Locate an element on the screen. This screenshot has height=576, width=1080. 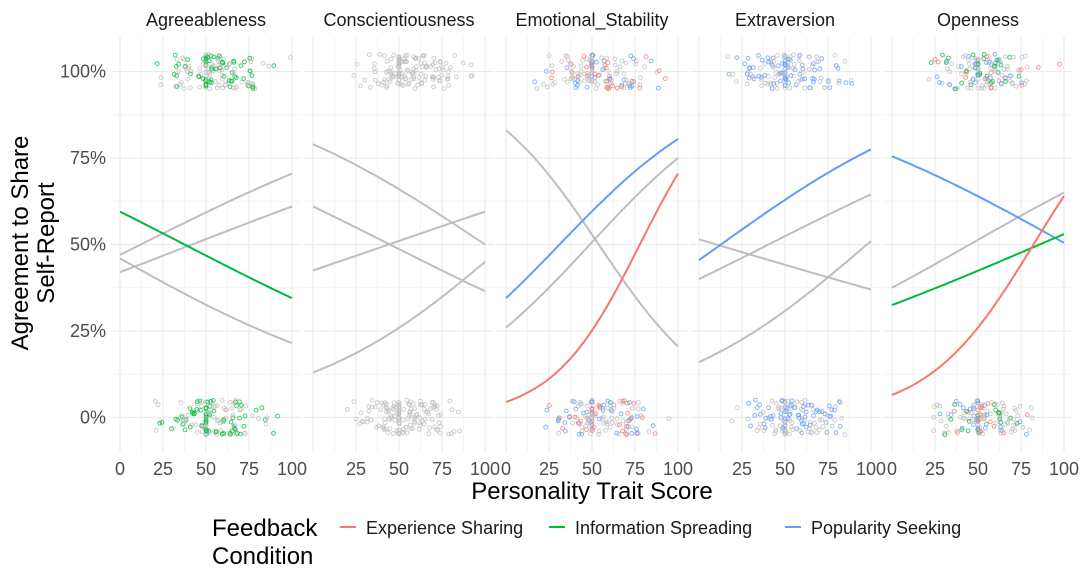
fit-curve-popularity-seeking is located at coordinates (785, 204).